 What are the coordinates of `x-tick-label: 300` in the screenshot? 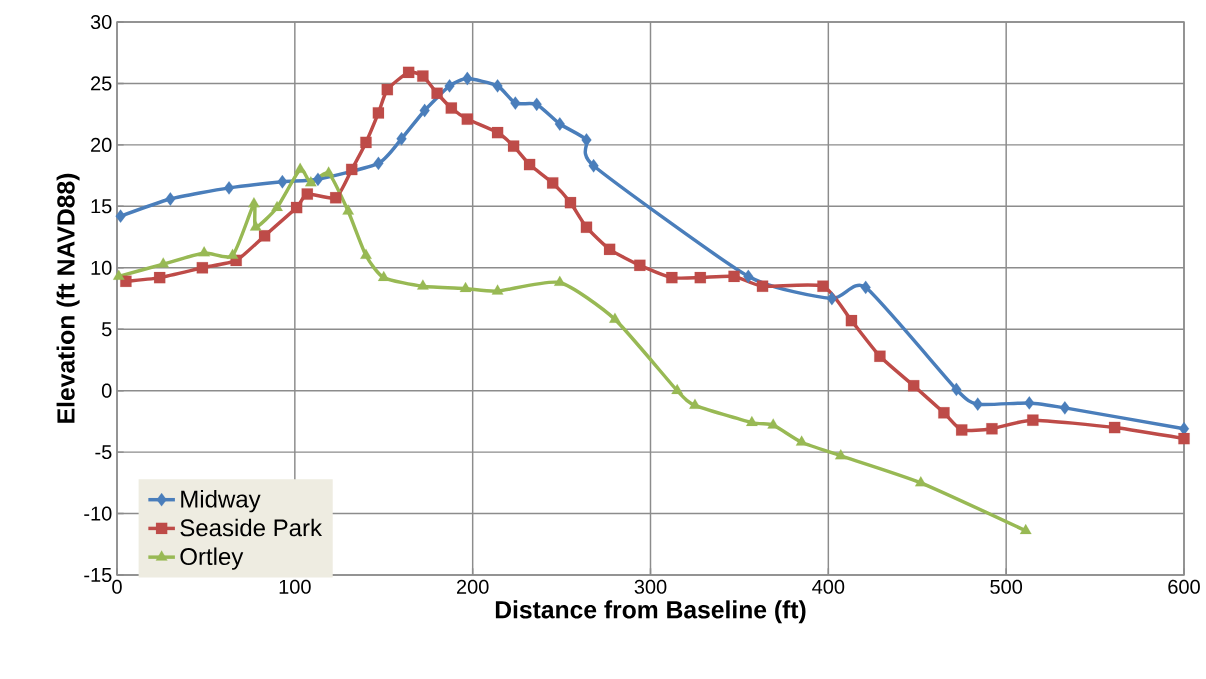 It's located at (650, 586).